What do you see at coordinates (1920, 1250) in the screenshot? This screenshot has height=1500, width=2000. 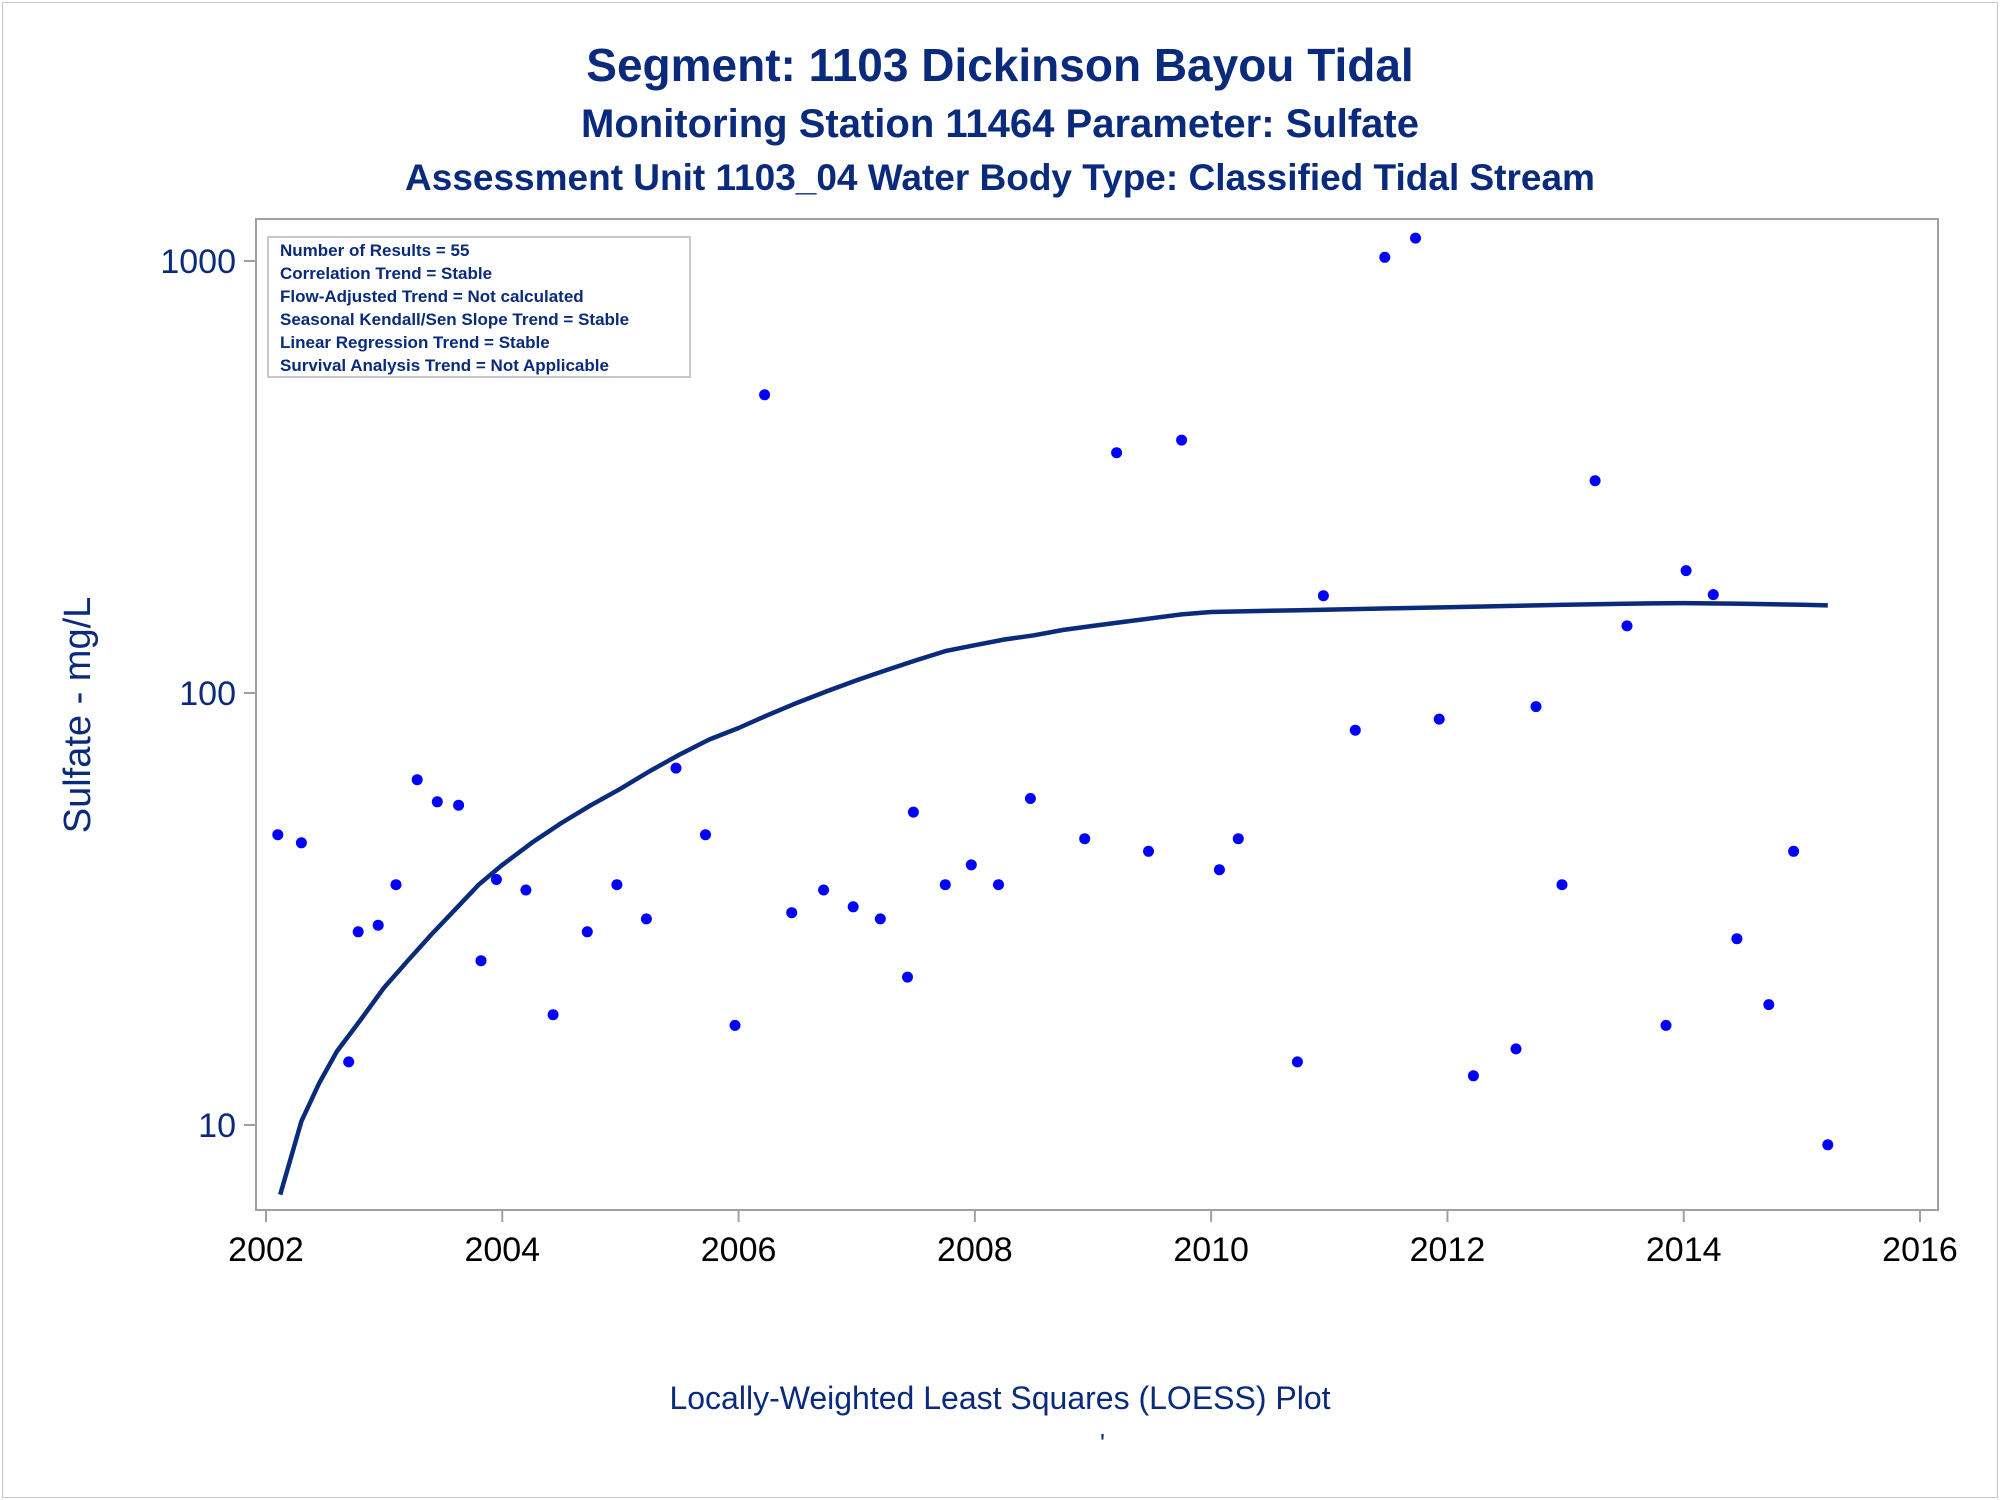 I see `x-tick-label: 2016` at bounding box center [1920, 1250].